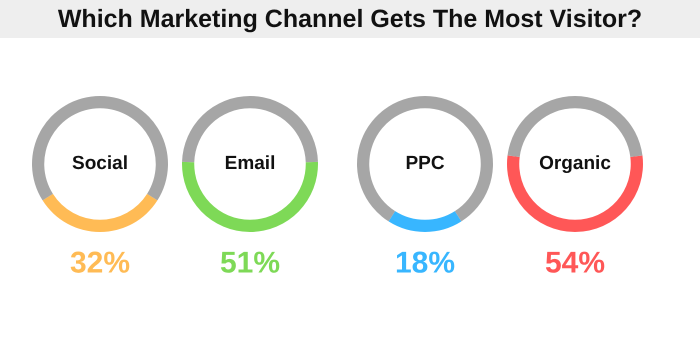  I want to click on text: Which Marketing Channel Gets The Most Visitor?, so click(350, 19).